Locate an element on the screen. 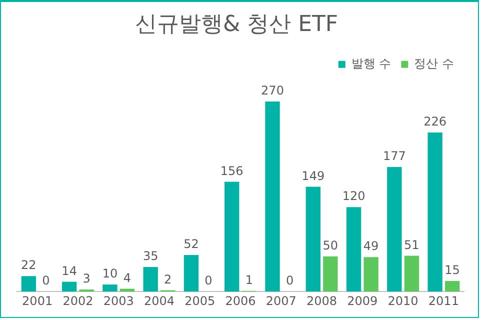 Image resolution: width=481 pixels, height=320 pixels. data-label: 120 is located at coordinates (354, 196).